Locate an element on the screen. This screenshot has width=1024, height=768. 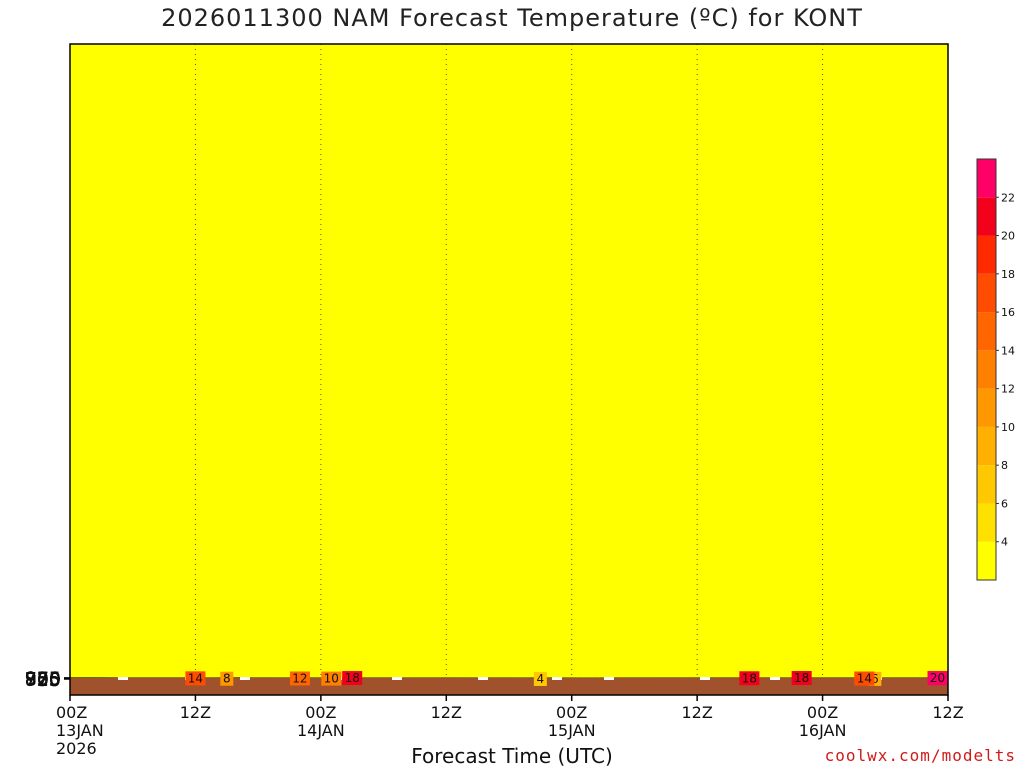
colorbar-label-18: 18 is located at coordinates (1008, 274).